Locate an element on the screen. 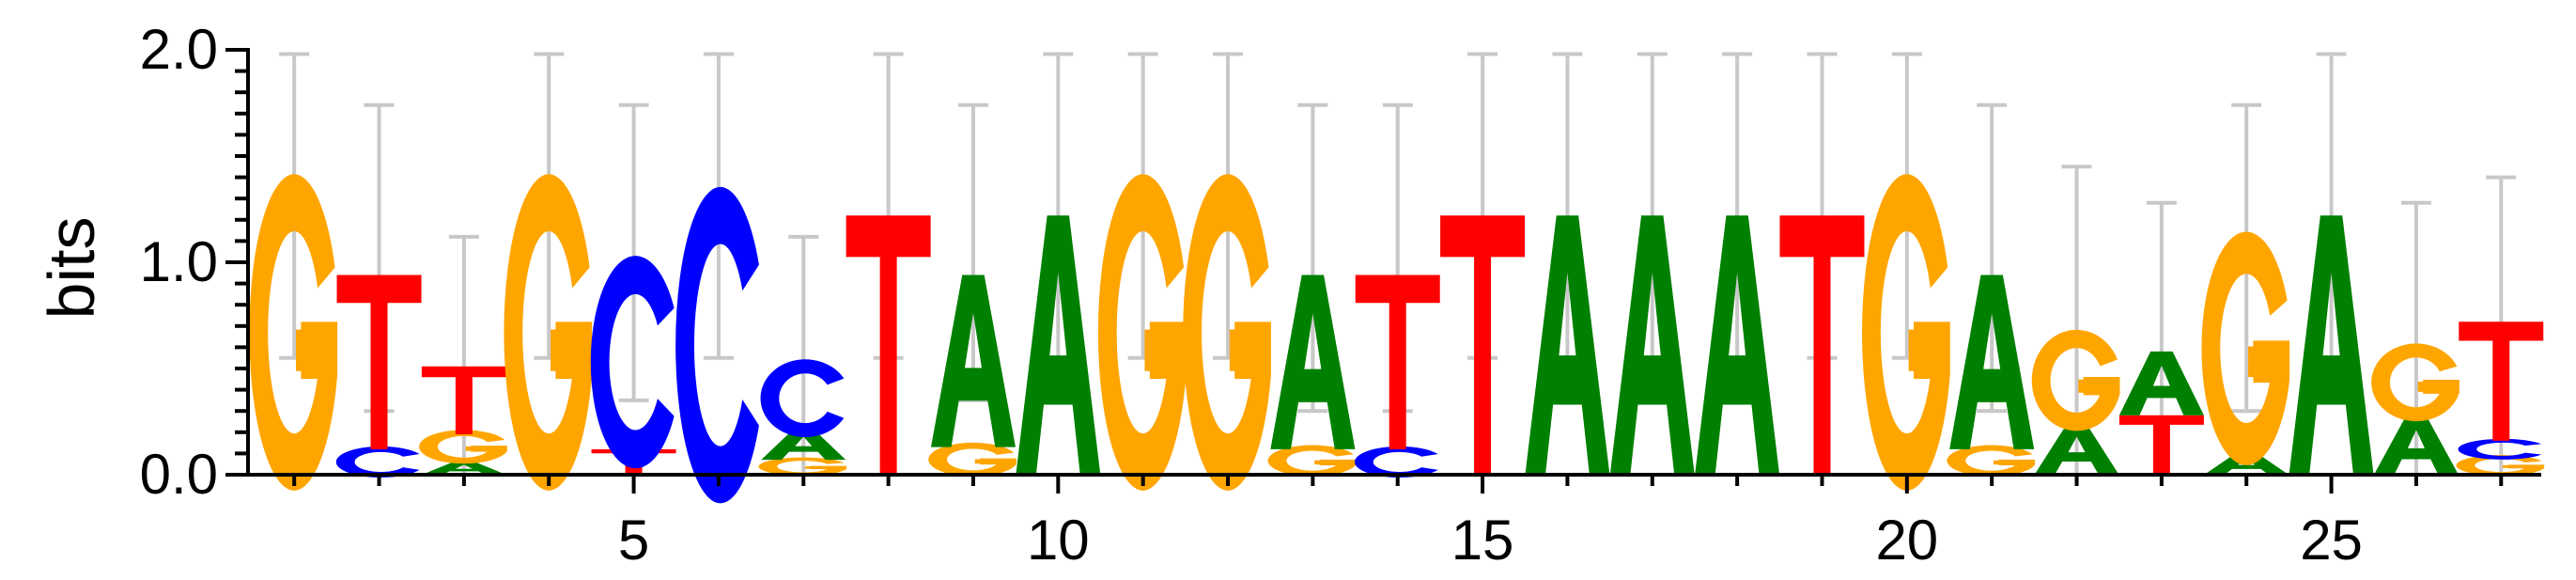  y-tick-label: 2.0 is located at coordinates (179, 49).